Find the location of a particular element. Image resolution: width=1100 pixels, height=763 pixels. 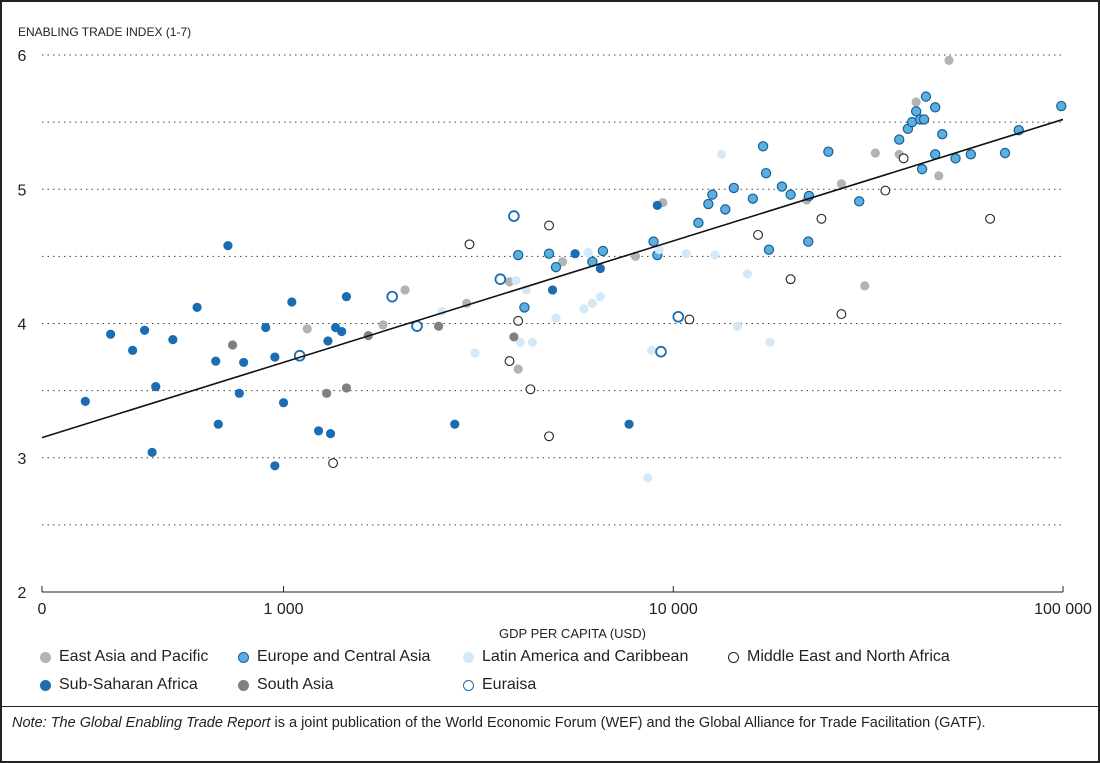

legend-label-sub-saharan-africa: Sub-Saharan Africa is located at coordinates (128, 684).